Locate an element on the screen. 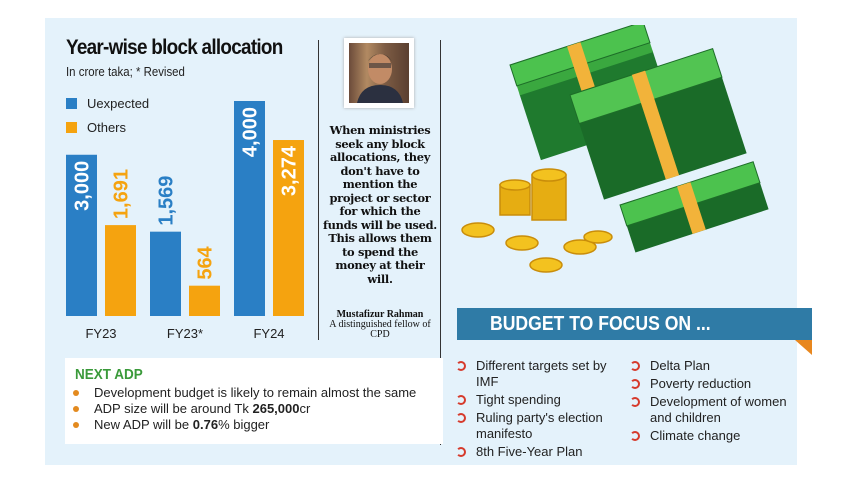  focus-item-text: Different targets set by IMF is located at coordinates (541, 373).